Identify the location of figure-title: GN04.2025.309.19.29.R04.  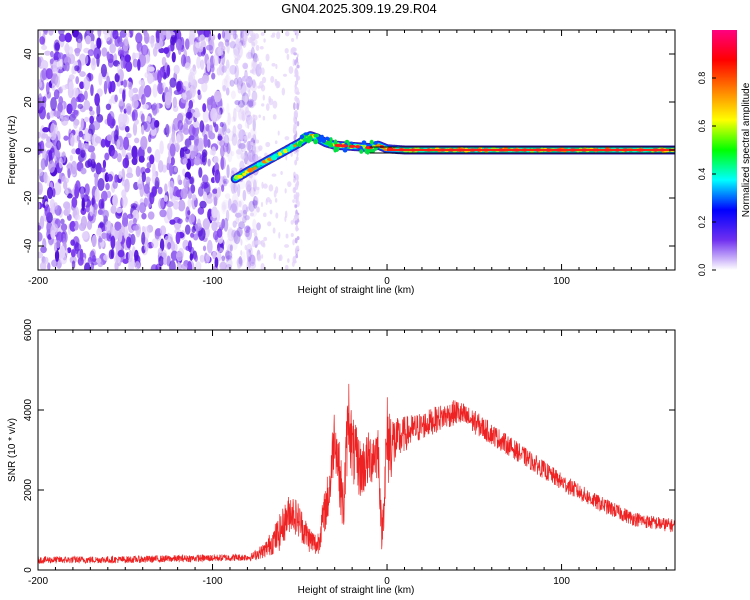
(359, 8).